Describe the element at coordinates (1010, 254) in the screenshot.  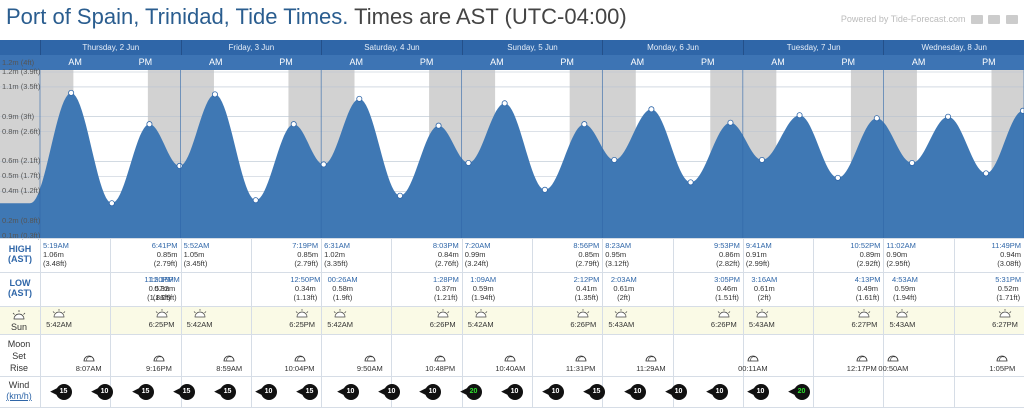
I see `high-meters: 0.94m` at that location.